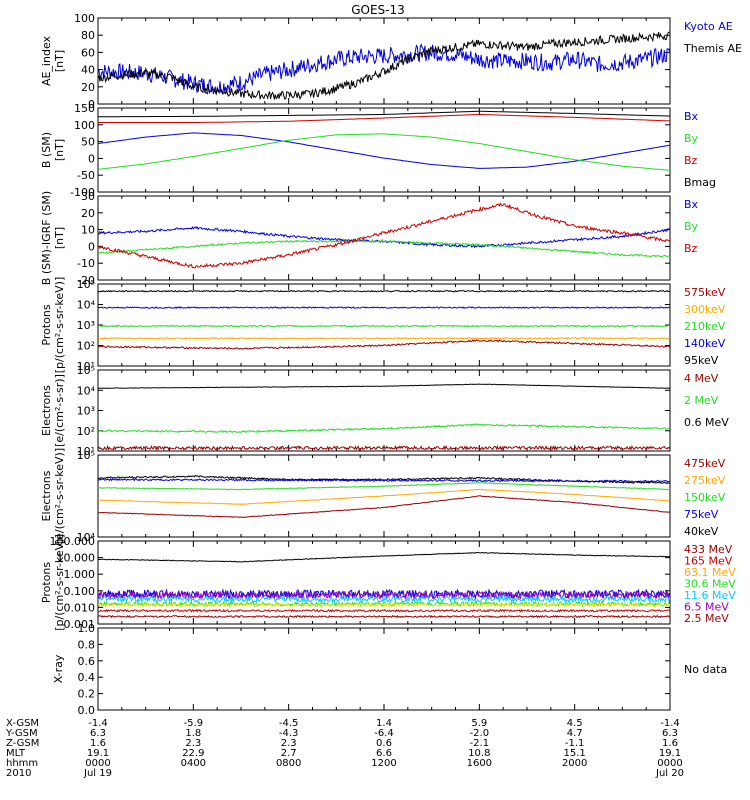 Image resolution: width=750 pixels, height=800 pixels. I want to click on y-tick-label: 10.000, so click(76, 558).